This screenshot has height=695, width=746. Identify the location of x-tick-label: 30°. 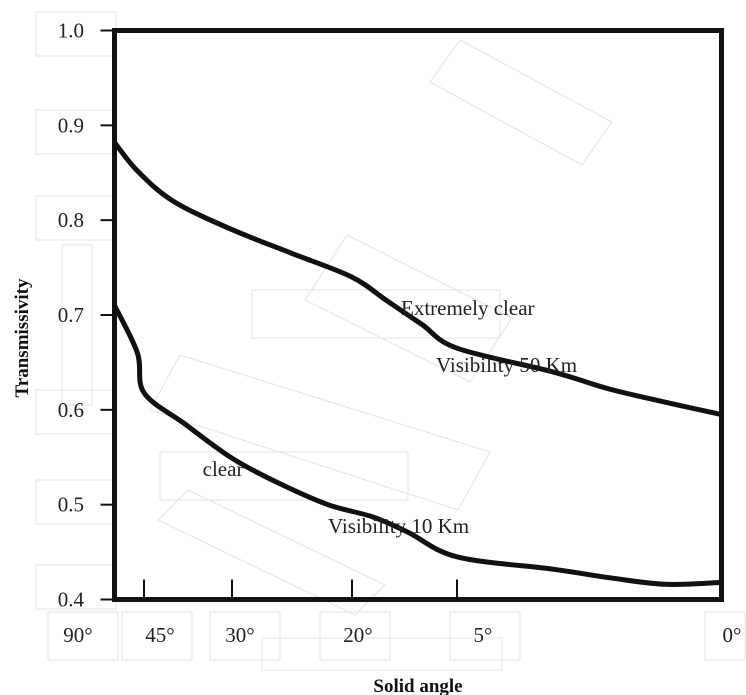
(239, 635).